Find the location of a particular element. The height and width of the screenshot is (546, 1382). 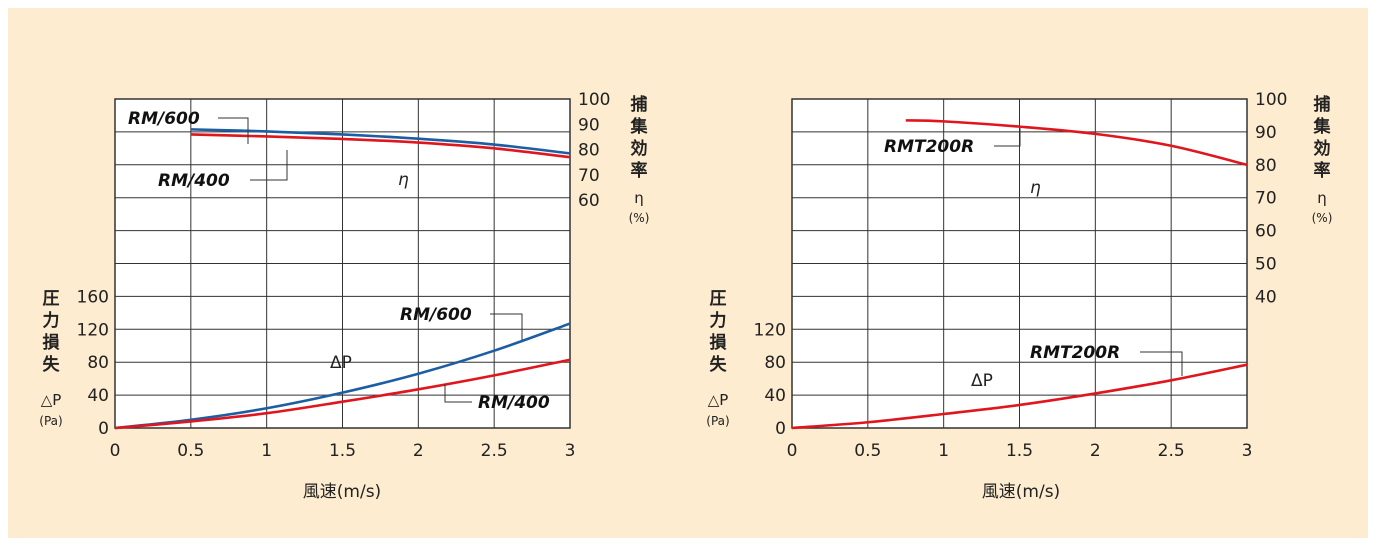

x-ticks-2: 0 0.5 1 1.5 2 2.5 3 is located at coordinates (1020, 451).